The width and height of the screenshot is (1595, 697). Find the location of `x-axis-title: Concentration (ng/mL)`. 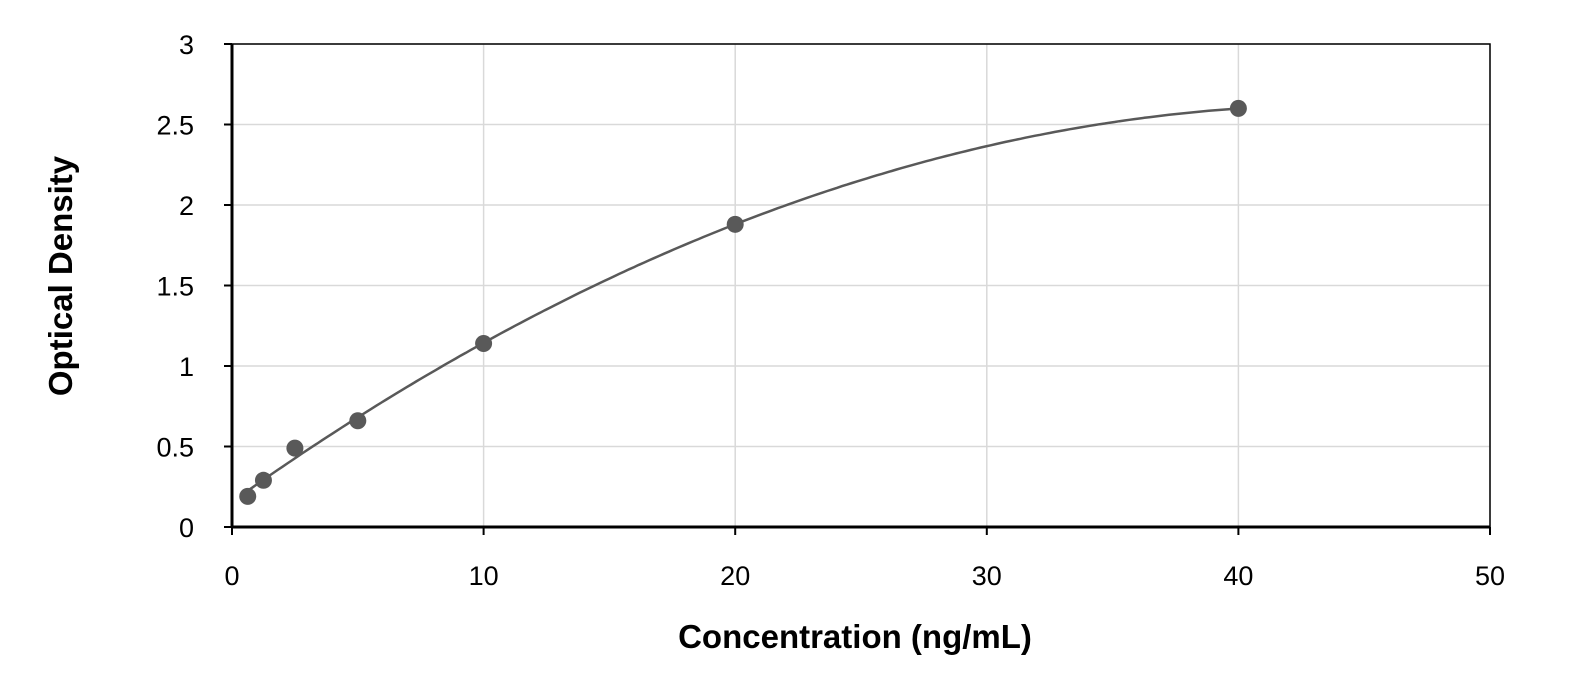

x-axis-title: Concentration (ng/mL) is located at coordinates (855, 636).